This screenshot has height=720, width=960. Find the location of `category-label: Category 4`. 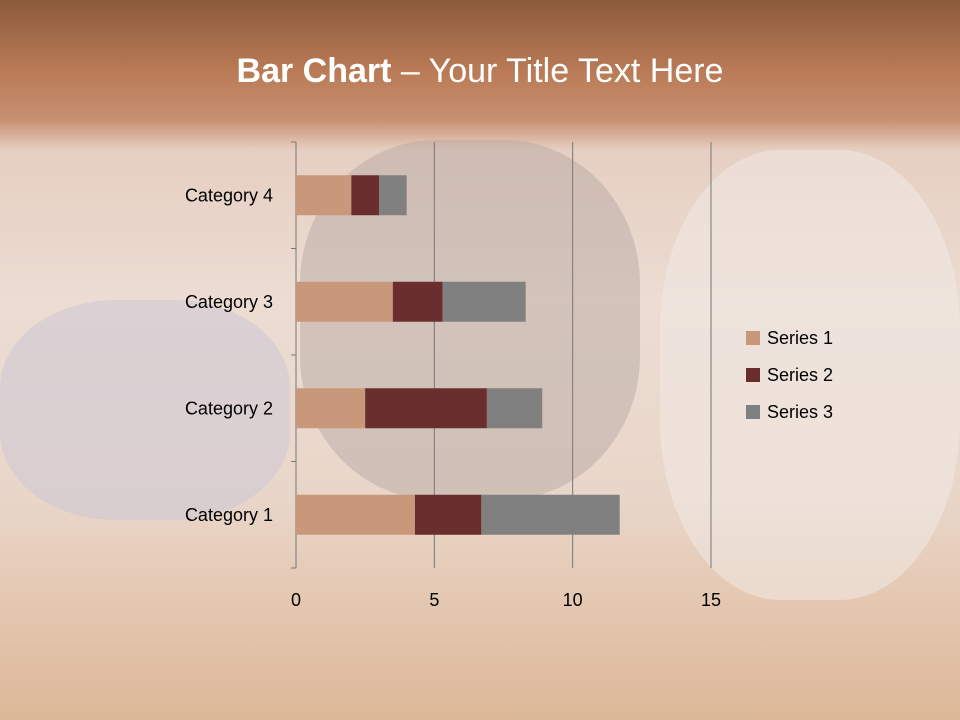

category-label: Category 4 is located at coordinates (229, 195).